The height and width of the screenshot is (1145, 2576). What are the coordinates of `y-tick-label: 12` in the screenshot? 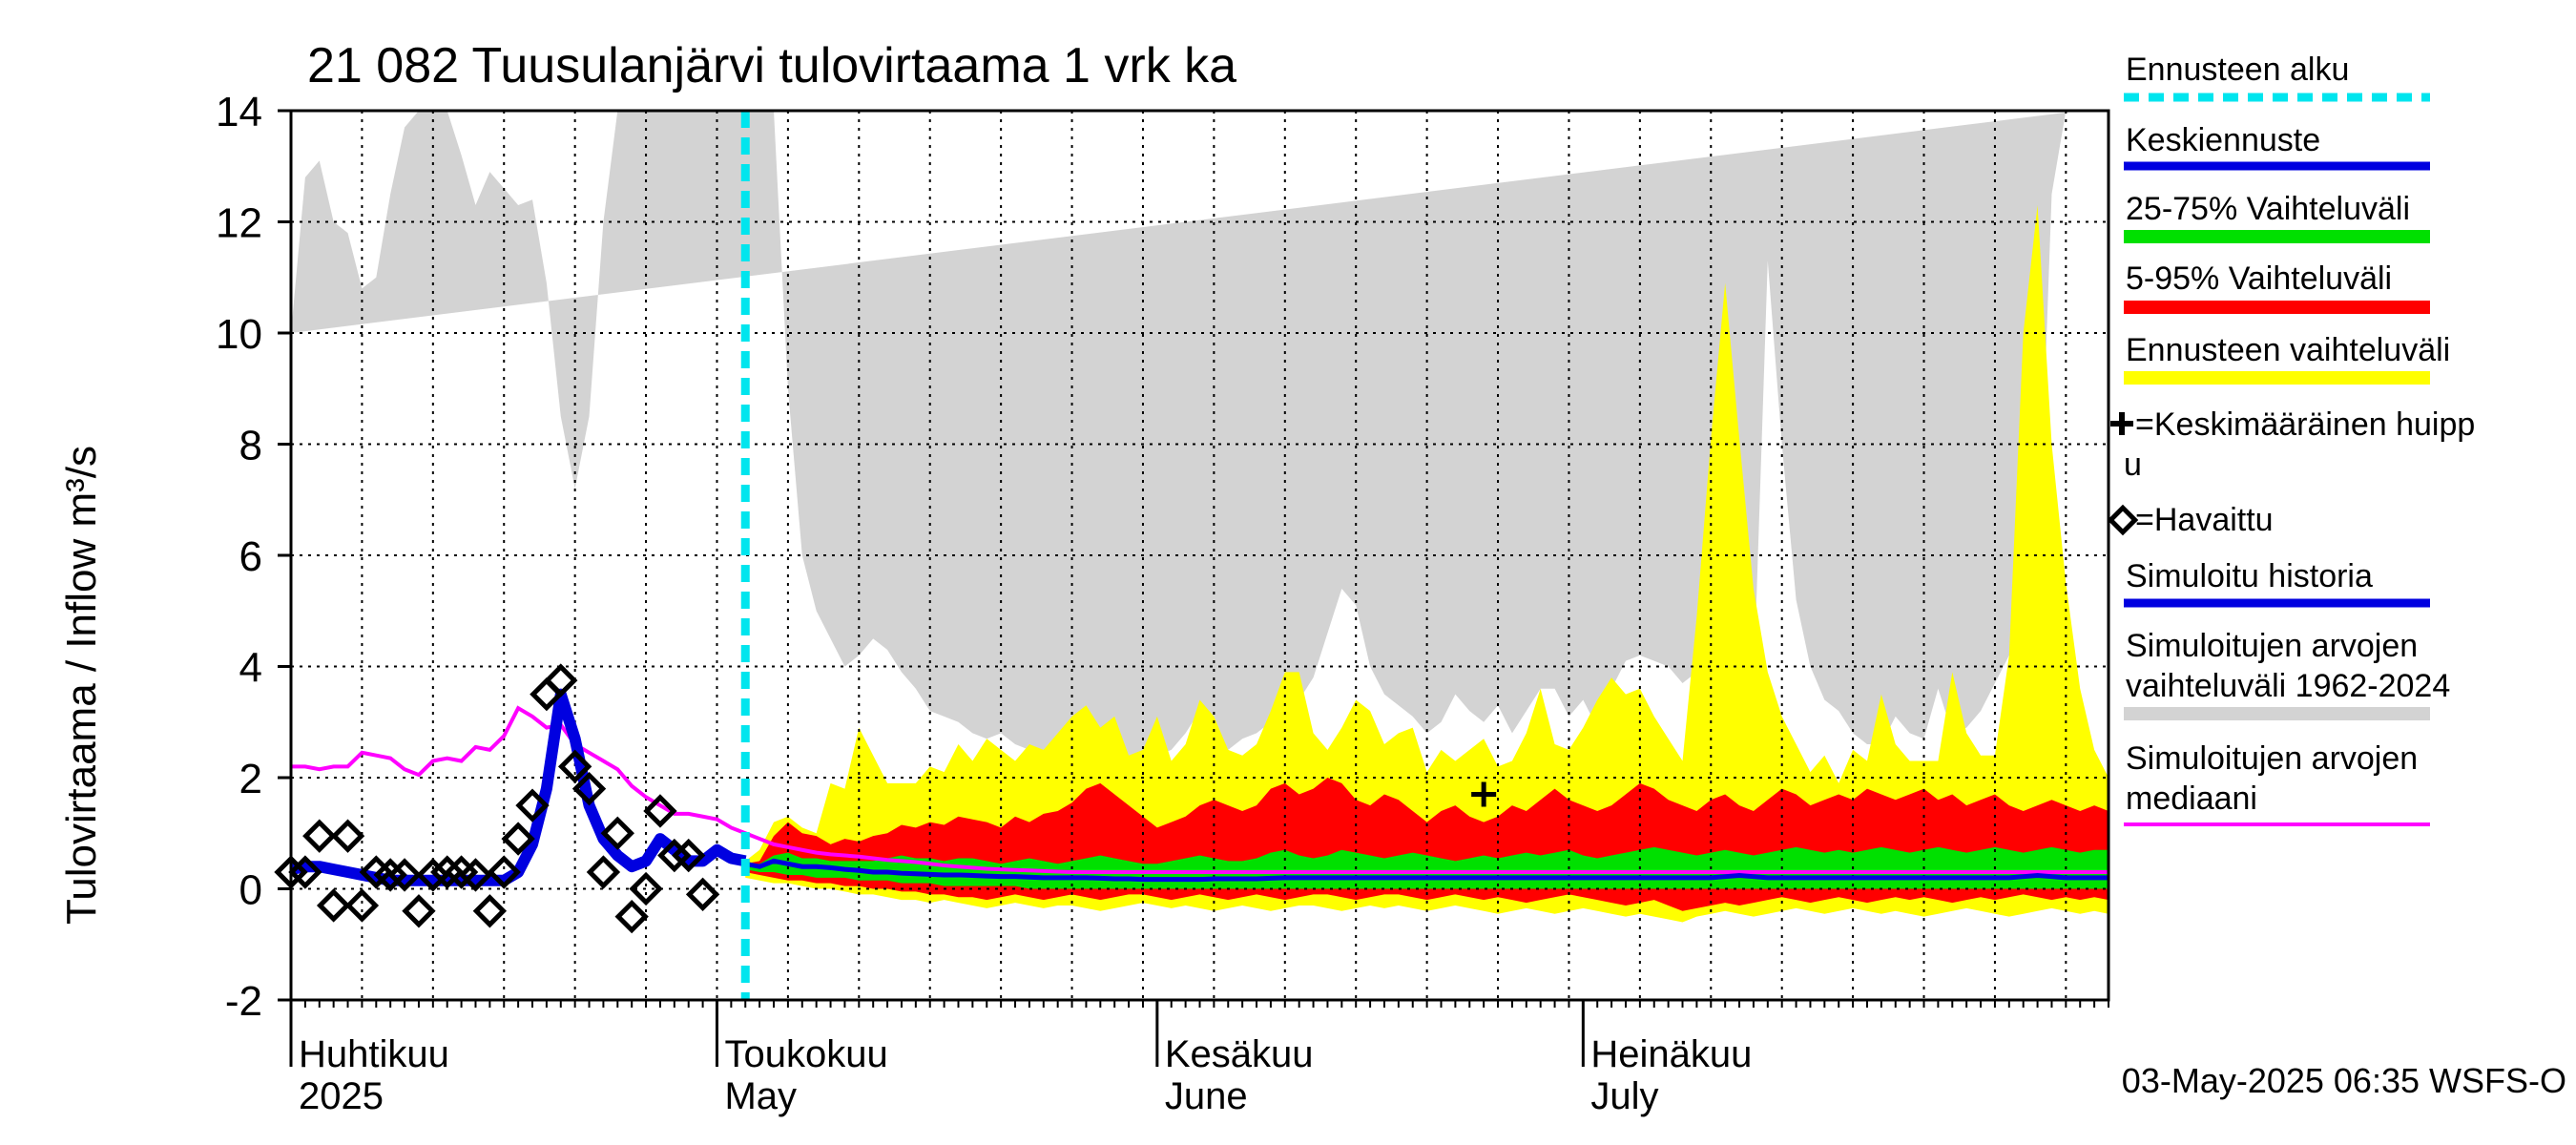 It's located at (239, 224).